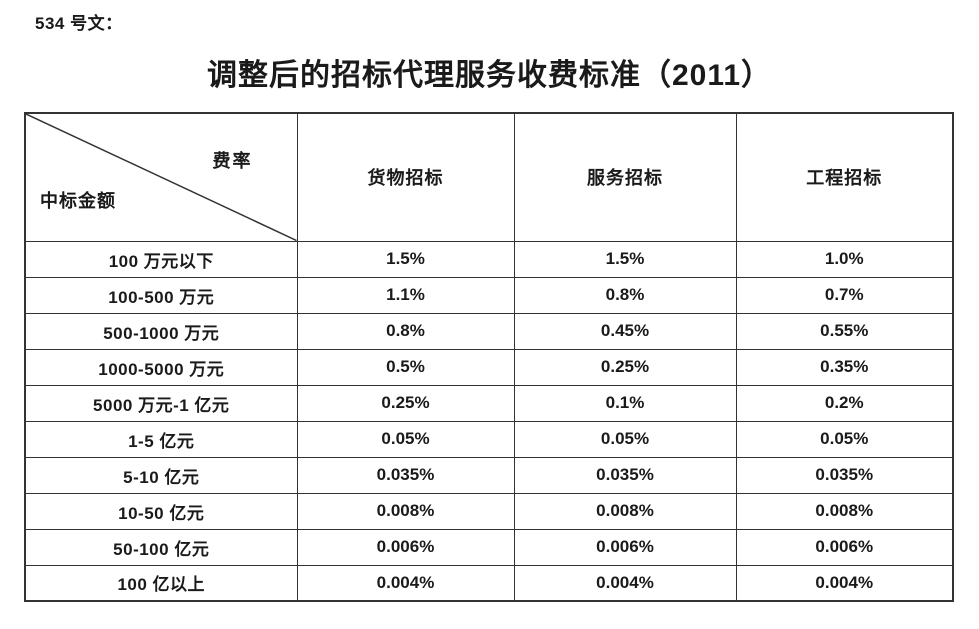 The width and height of the screenshot is (979, 629). What do you see at coordinates (78, 200) in the screenshot?
I see `corner-label-bid-amount: 中标金额` at bounding box center [78, 200].